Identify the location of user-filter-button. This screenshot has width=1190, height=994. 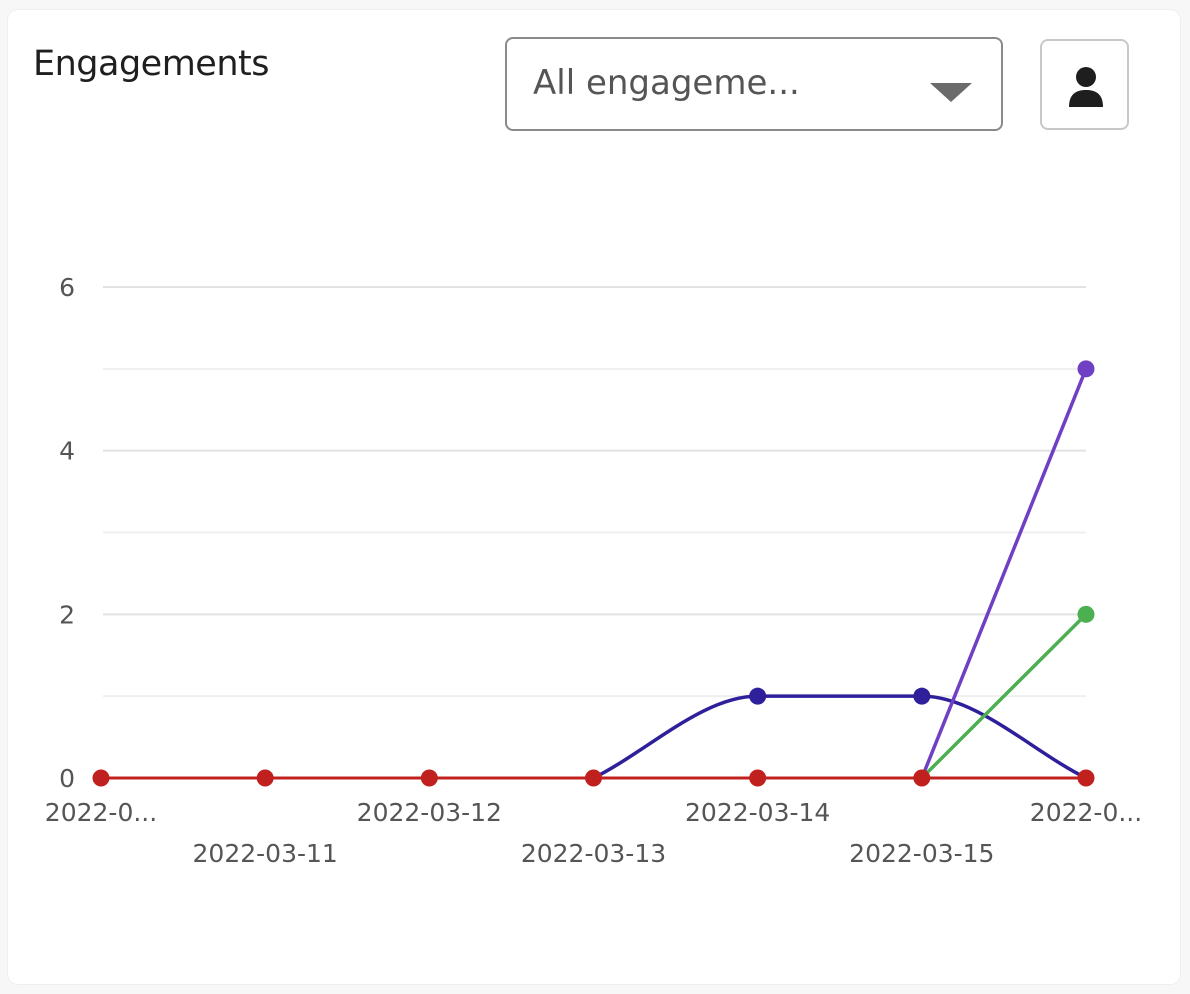
(1084, 84).